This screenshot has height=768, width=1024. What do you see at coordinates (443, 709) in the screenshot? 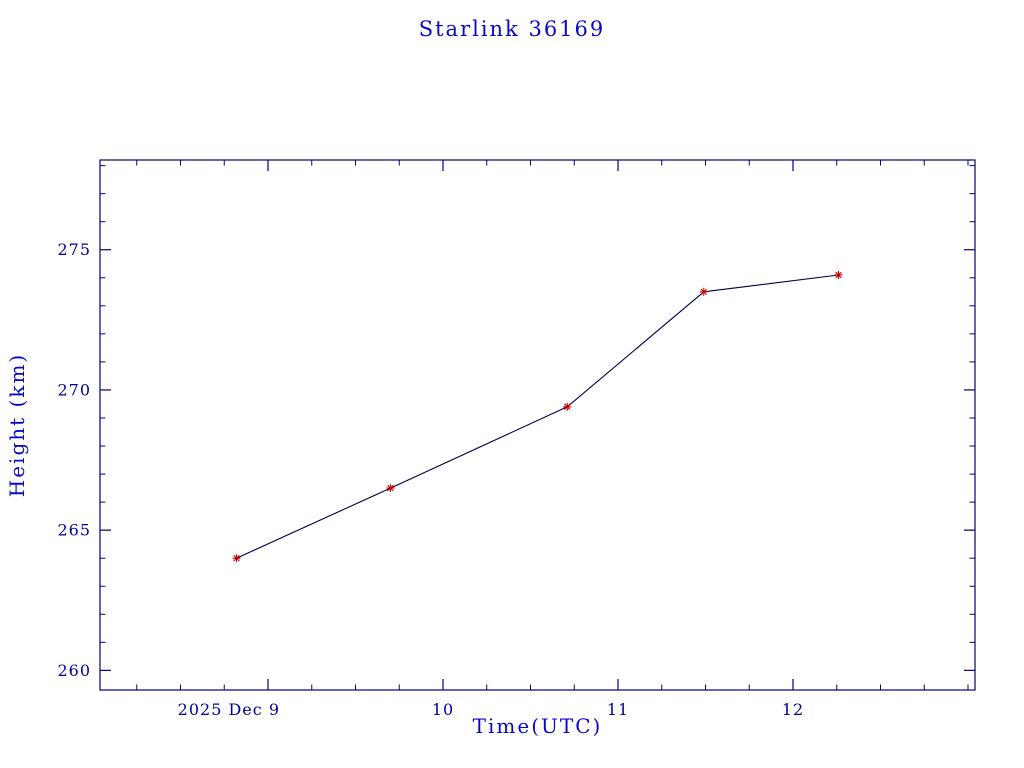
I see `x-tick-label: 10` at bounding box center [443, 709].